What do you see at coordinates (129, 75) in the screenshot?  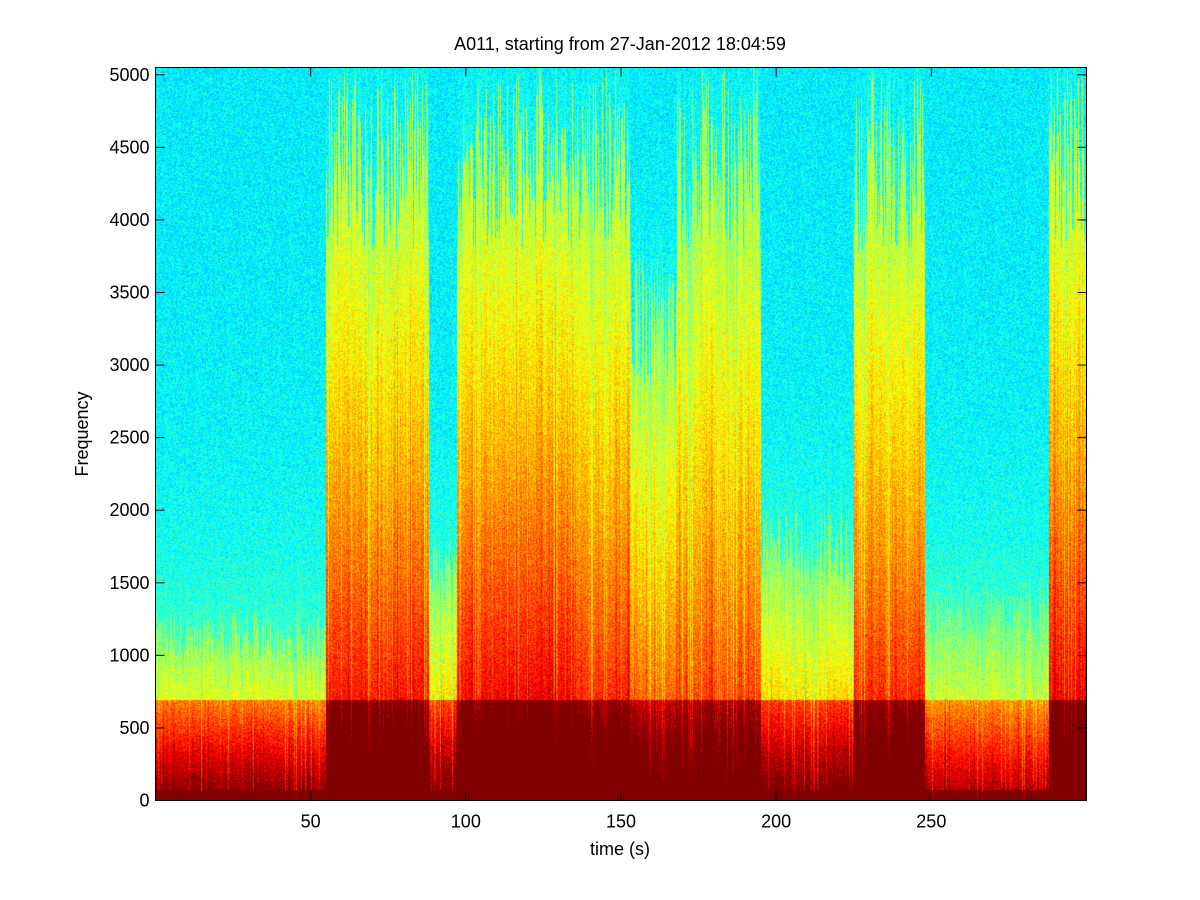 I see `y-tick-label: 5000` at bounding box center [129, 75].